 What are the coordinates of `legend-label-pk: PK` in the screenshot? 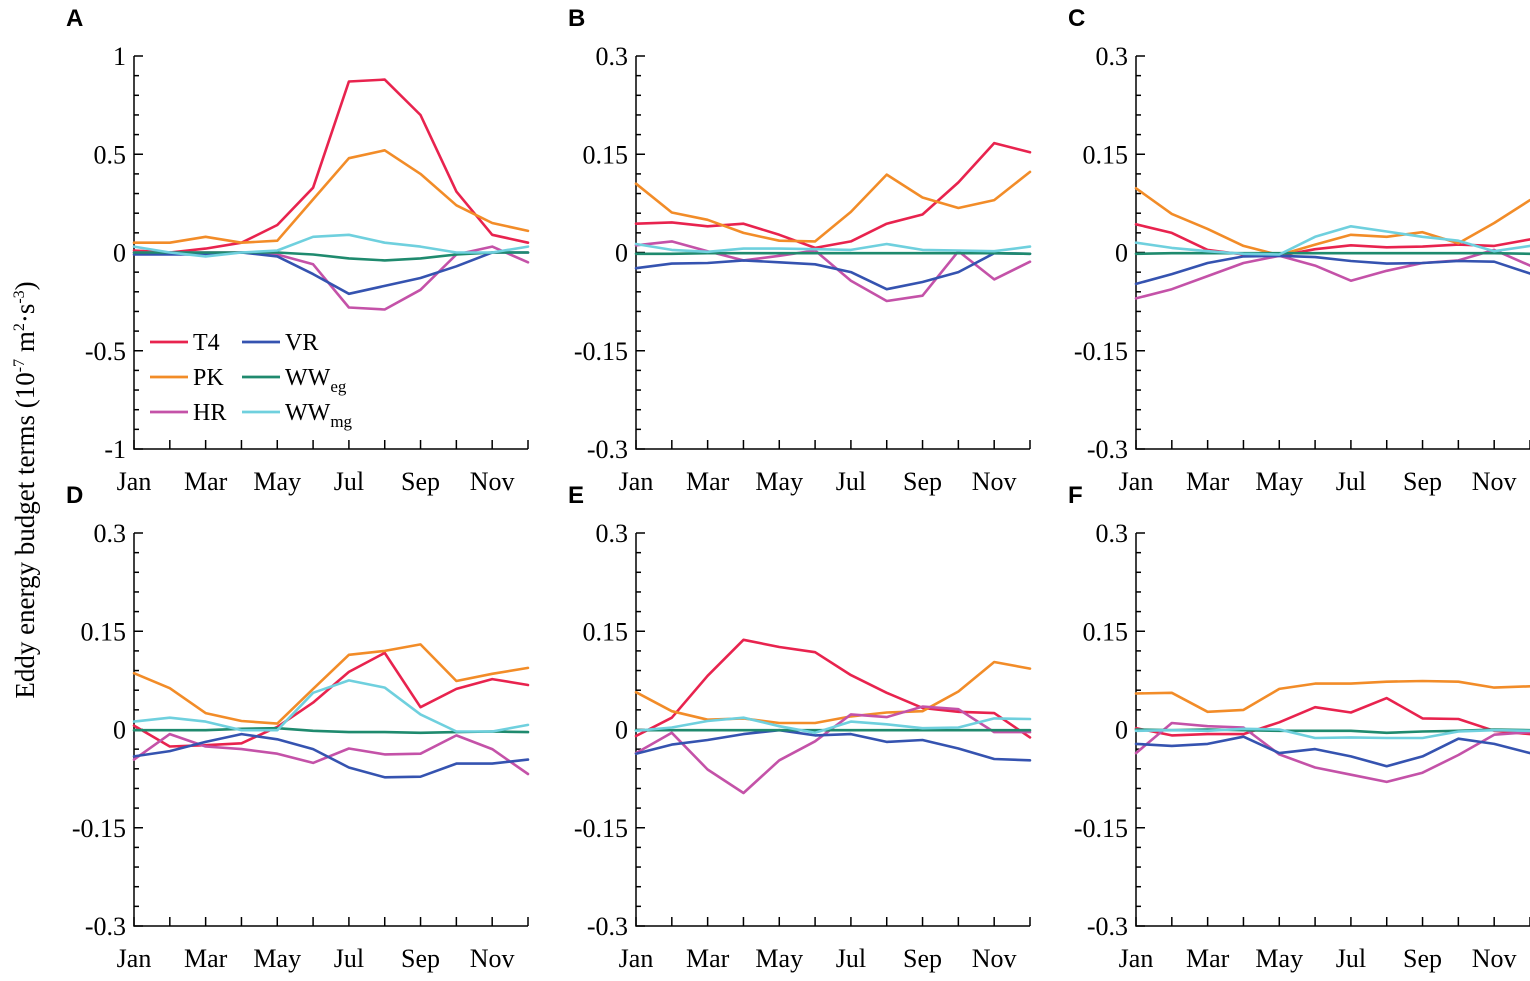 It's located at (208, 378).